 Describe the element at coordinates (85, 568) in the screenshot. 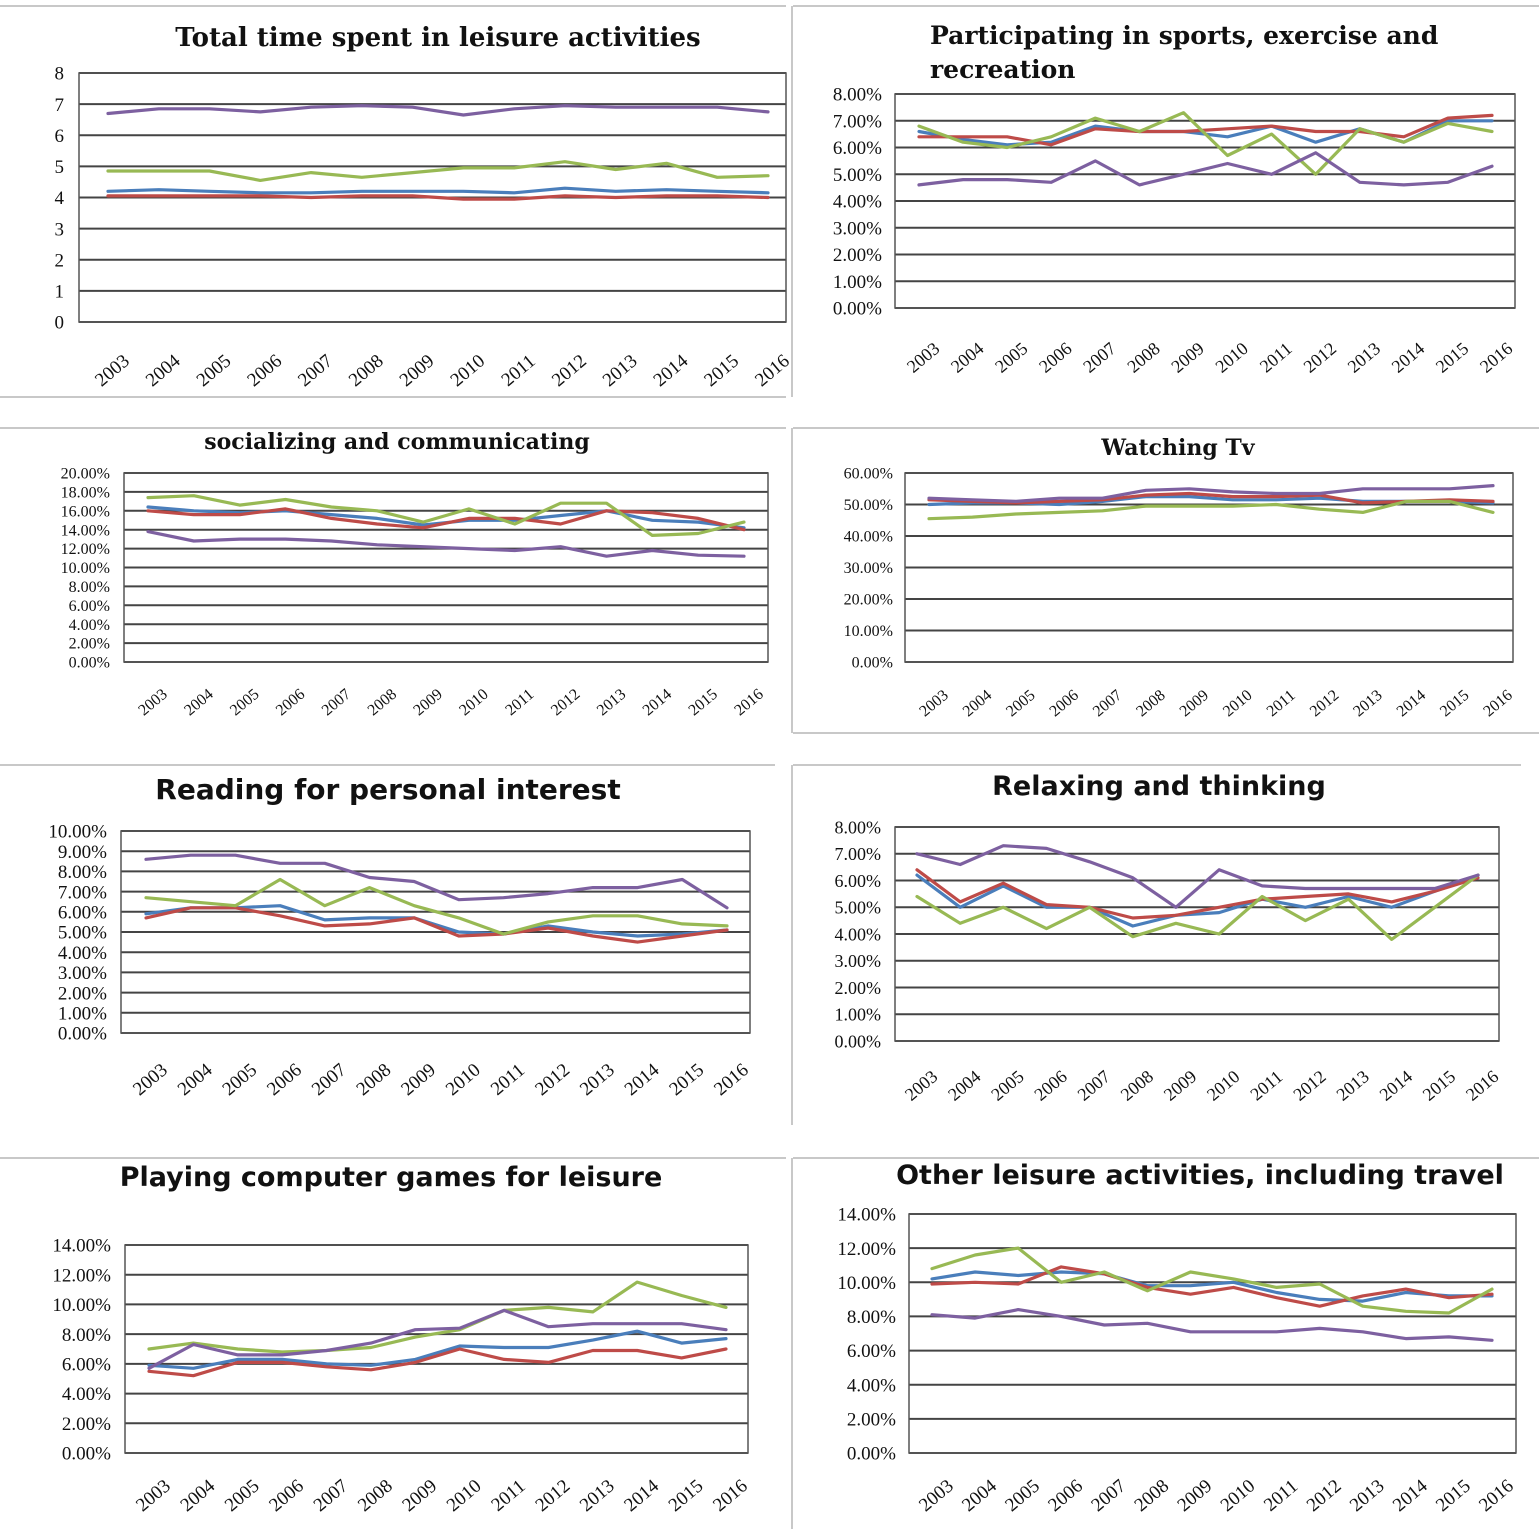

I see `y-tick-label: 10.00%` at that location.